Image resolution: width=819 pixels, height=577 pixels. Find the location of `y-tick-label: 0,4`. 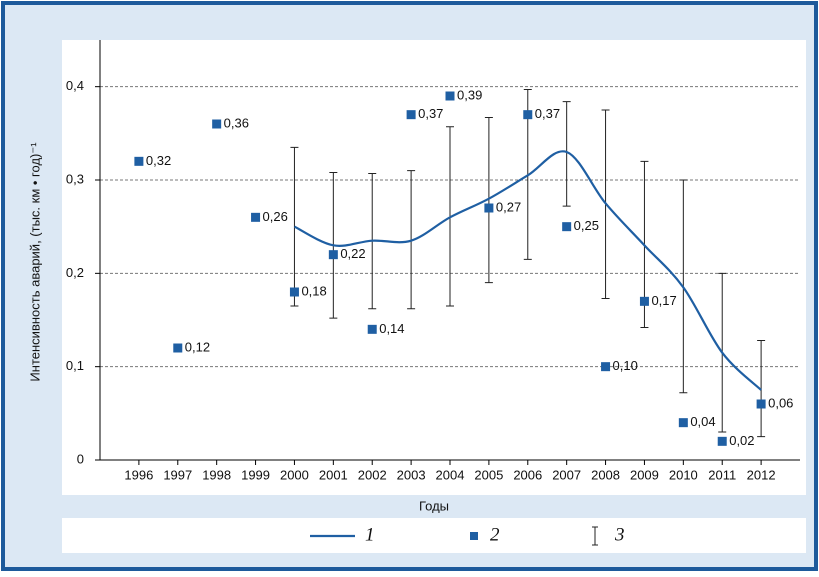

y-tick-label: 0,4 is located at coordinates (75, 85).